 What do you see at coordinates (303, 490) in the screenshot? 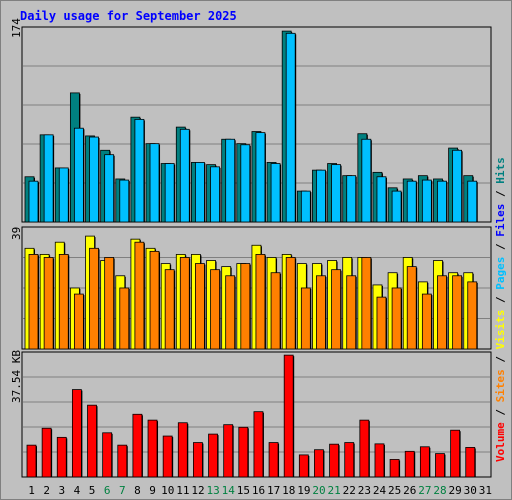
I see `day-label: 19` at bounding box center [303, 490].